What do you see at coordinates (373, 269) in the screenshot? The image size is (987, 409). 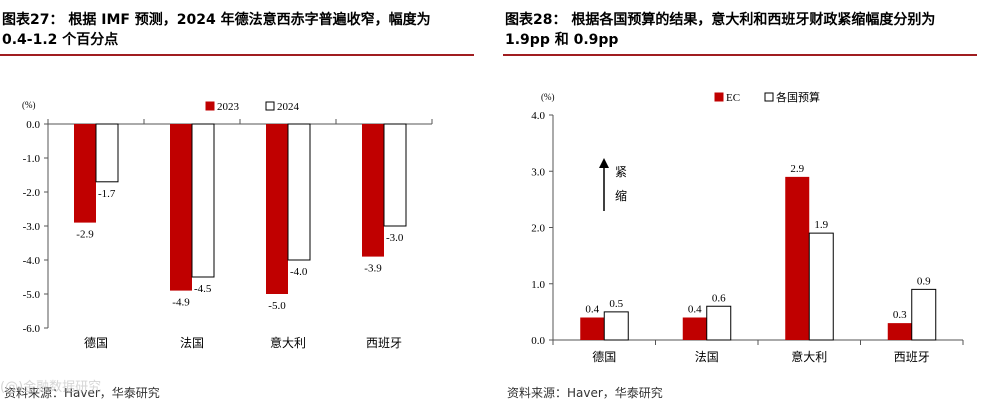 I see `data-label: -3.9` at bounding box center [373, 269].